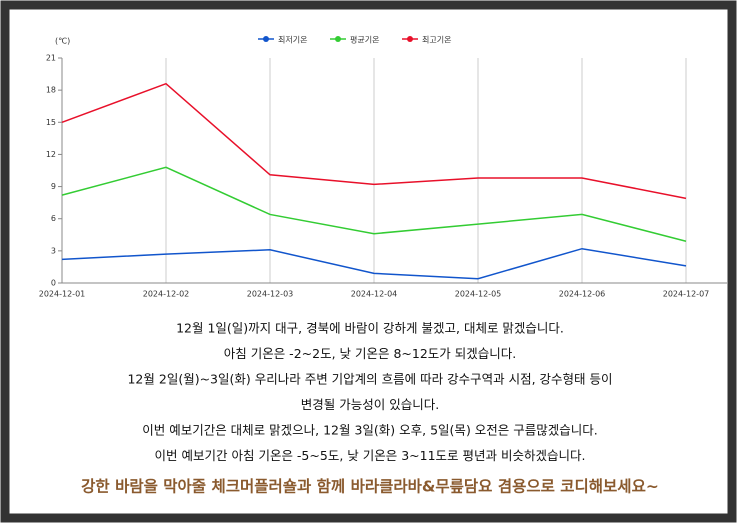  Describe the element at coordinates (51, 58) in the screenshot. I see `y-tick-label: 21` at that location.